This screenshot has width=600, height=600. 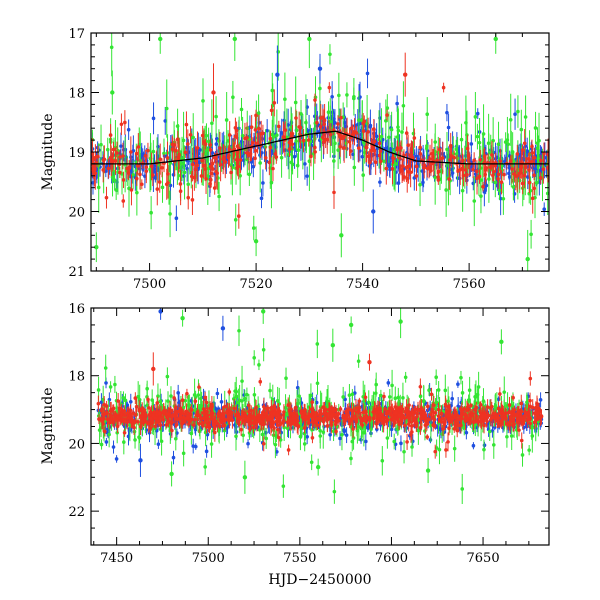 What do you see at coordinates (320, 68) in the screenshot?
I see `top-outlier-point-blue` at bounding box center [320, 68].